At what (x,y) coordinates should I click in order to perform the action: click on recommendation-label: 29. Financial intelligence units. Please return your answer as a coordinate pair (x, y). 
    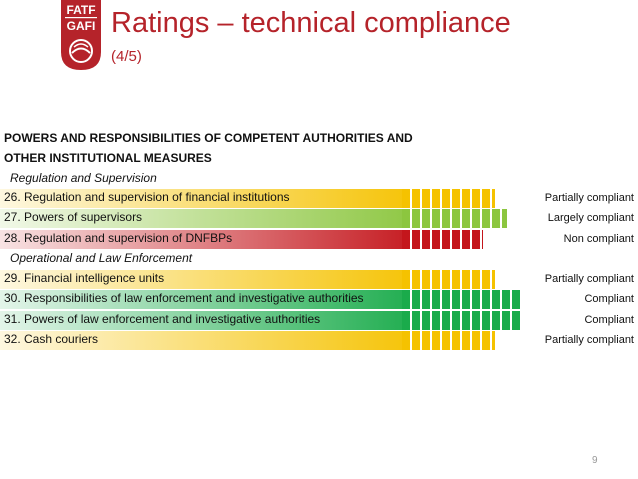
    Looking at the image, I should click on (84, 278).